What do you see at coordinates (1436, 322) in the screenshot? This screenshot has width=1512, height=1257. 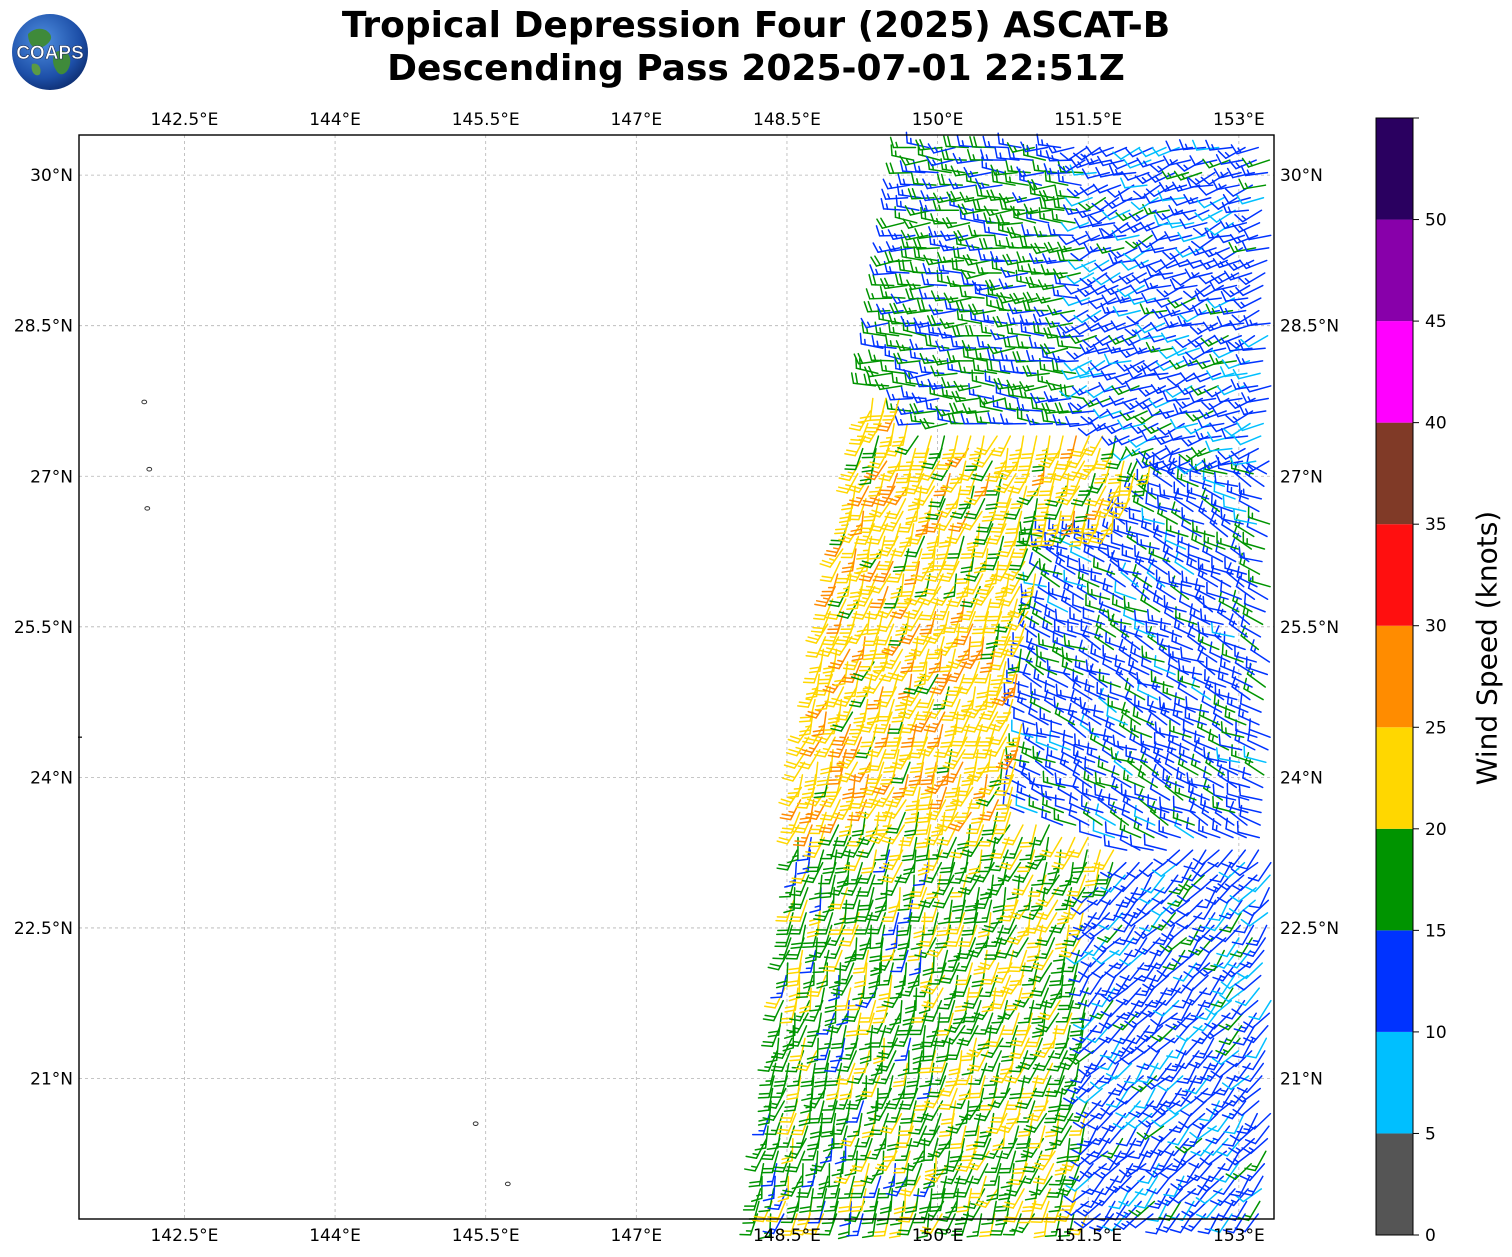 I see `colorbar-tick-label: 45` at bounding box center [1436, 322].